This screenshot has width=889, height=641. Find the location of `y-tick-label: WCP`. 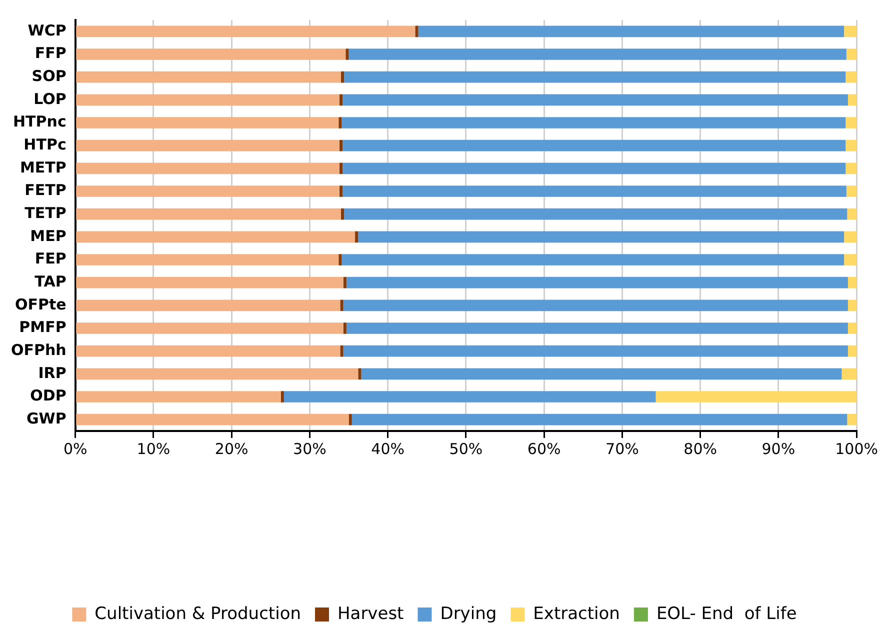

y-tick-label: WCP is located at coordinates (47, 30).